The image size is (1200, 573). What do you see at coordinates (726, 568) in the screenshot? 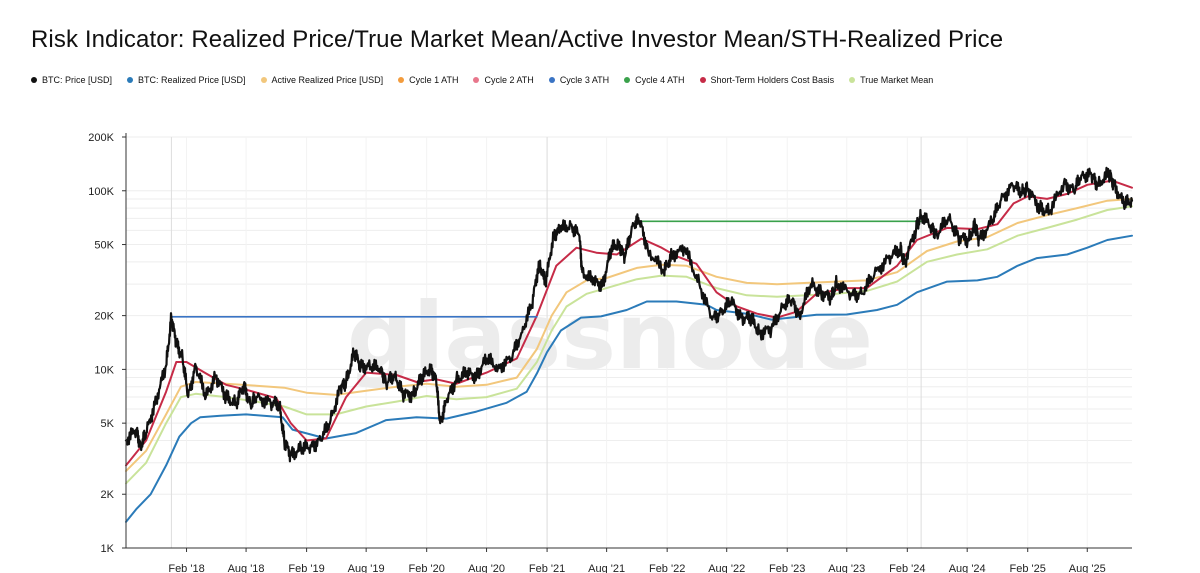
I see `x-tick-label: Aug '22` at bounding box center [726, 568].